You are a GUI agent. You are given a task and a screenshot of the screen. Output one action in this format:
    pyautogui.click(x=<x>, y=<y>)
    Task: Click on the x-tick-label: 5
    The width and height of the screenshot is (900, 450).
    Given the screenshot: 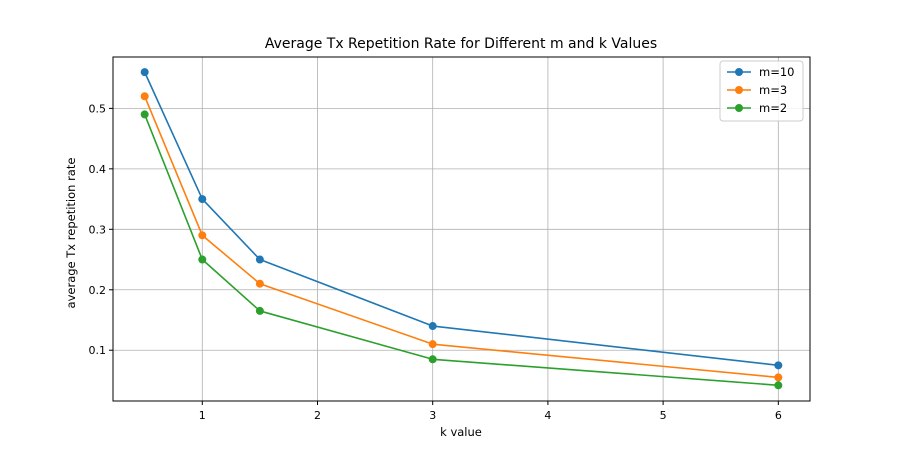 What is the action you would take?
    pyautogui.click(x=663, y=415)
    